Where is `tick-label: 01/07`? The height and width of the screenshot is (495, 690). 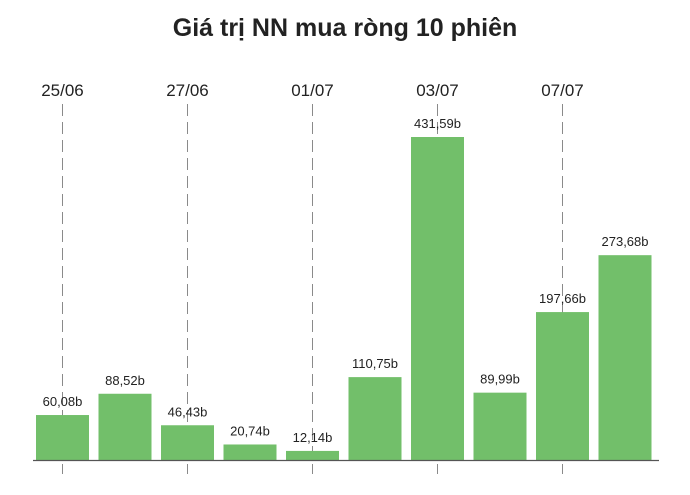 tick-label: 01/07 is located at coordinates (312, 90).